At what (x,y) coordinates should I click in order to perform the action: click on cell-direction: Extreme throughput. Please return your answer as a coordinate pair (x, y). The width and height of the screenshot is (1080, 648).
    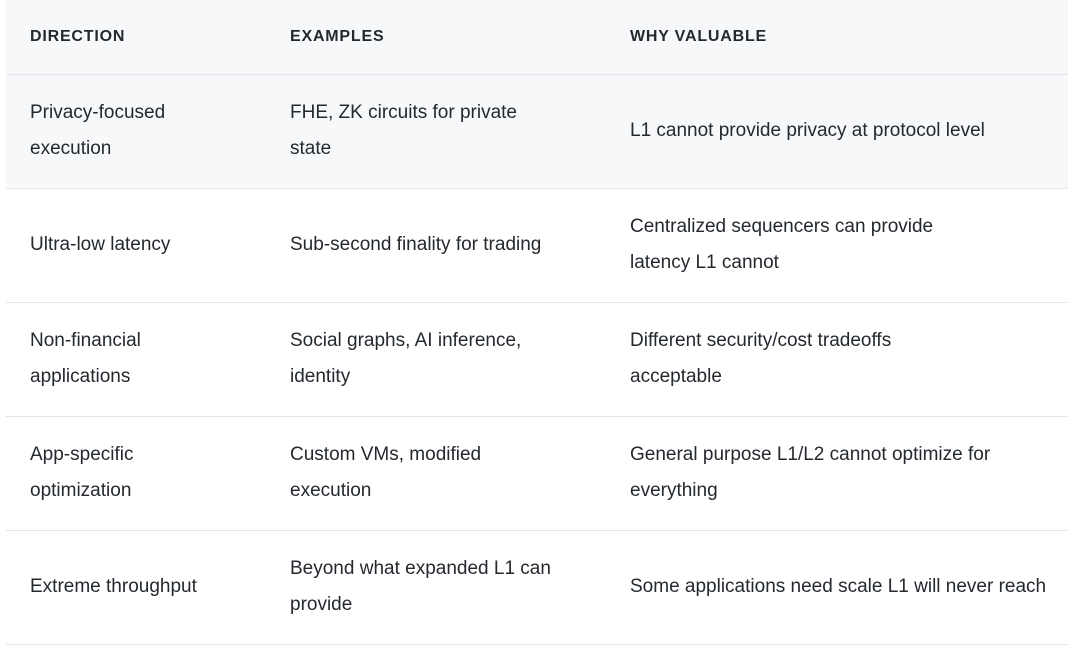
    Looking at the image, I should click on (113, 586).